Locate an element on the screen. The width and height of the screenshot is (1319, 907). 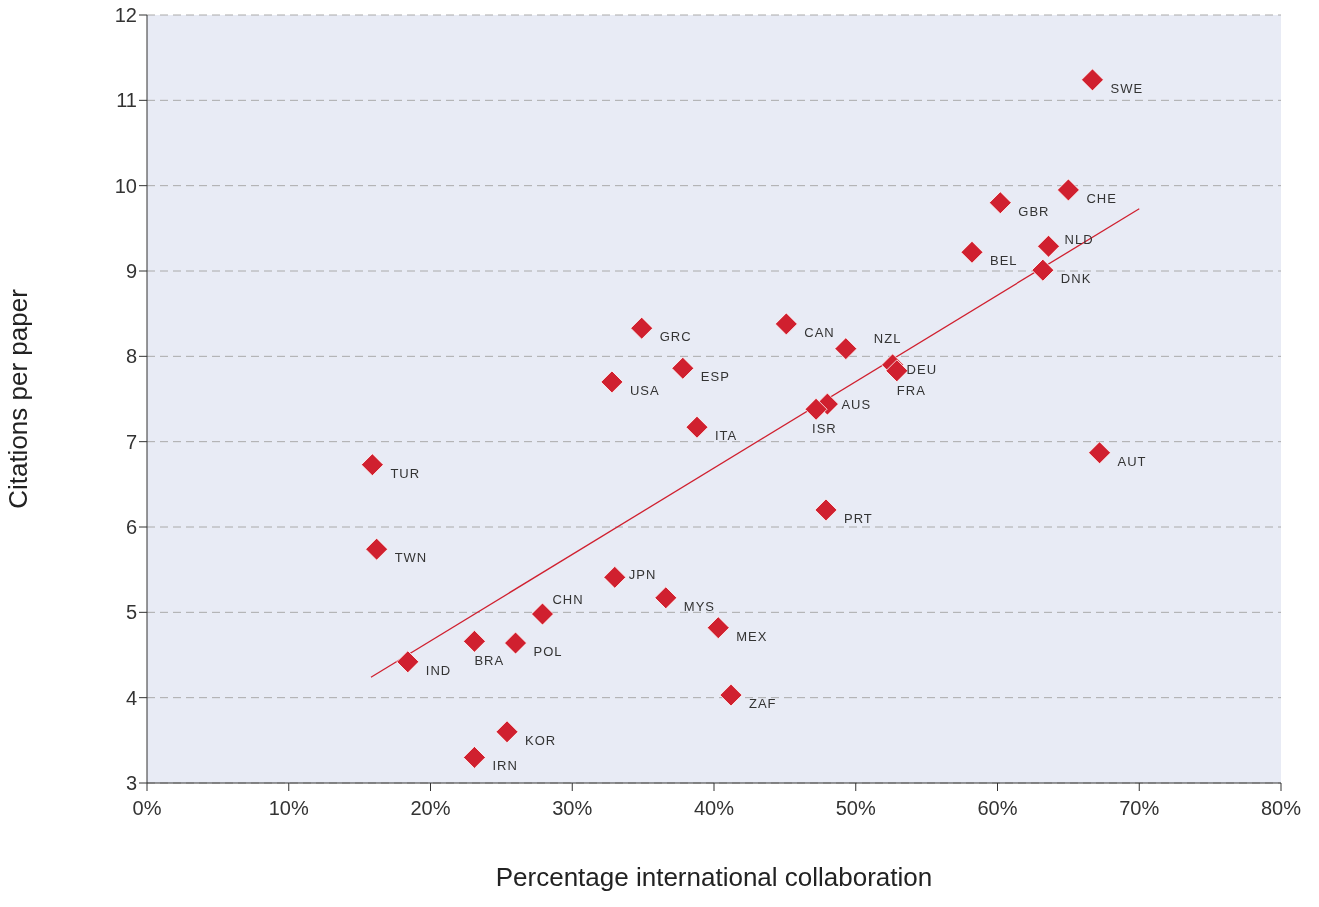
annotation: BRA is located at coordinates (489, 661).